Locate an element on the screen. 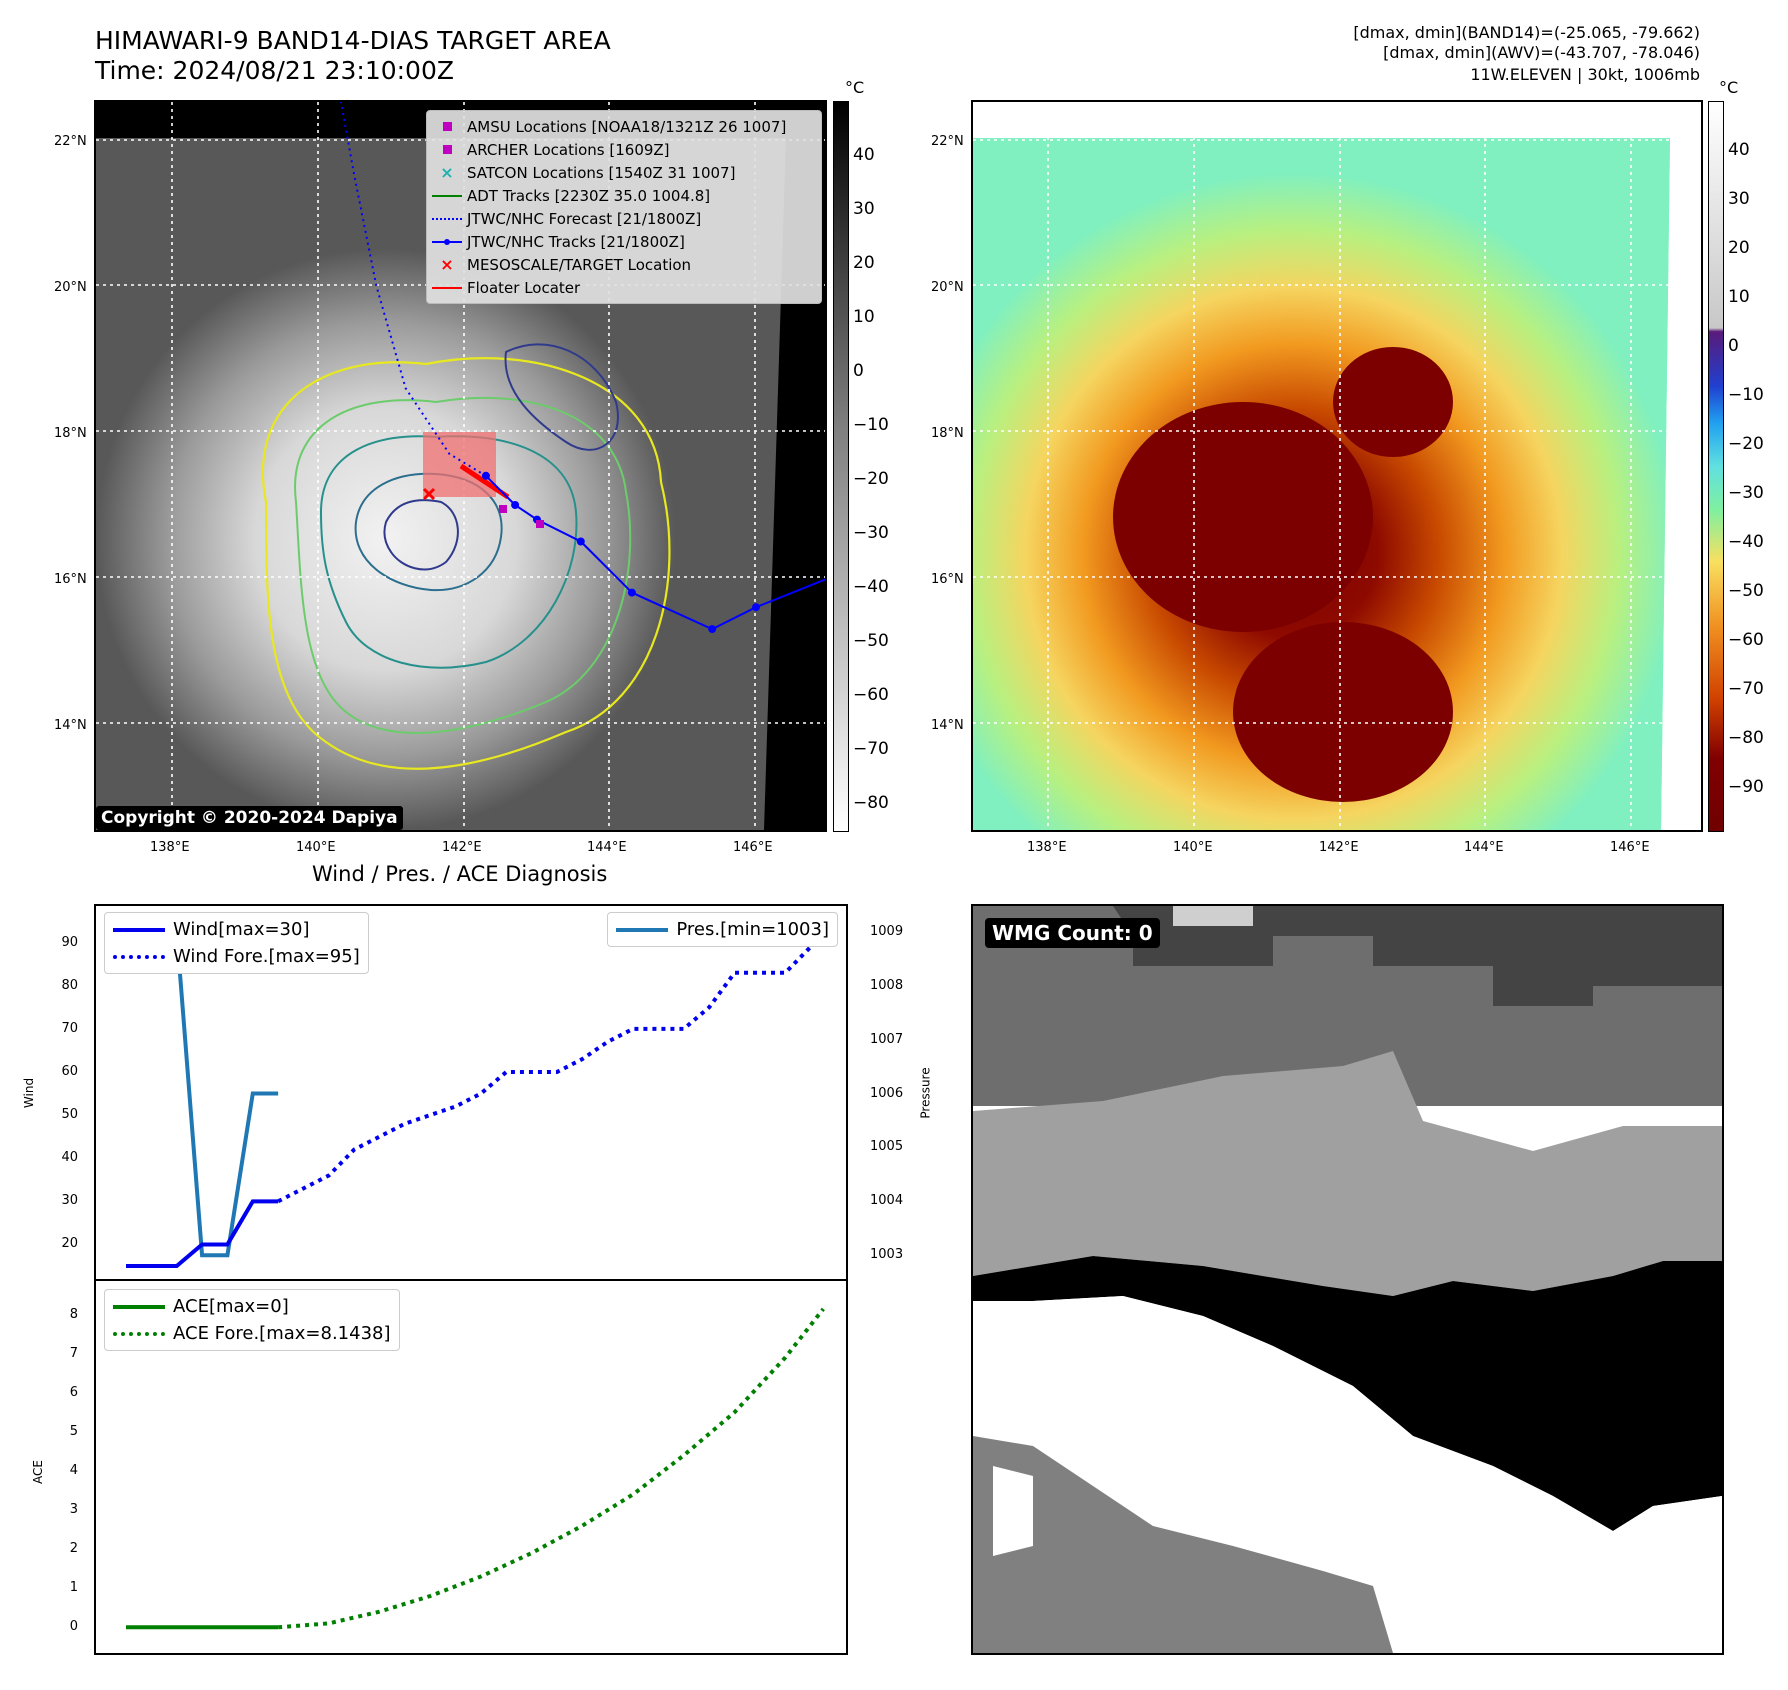 The height and width of the screenshot is (1690, 1788). legend-target: × MESOSCALE/TARGET Location is located at coordinates (566, 264).